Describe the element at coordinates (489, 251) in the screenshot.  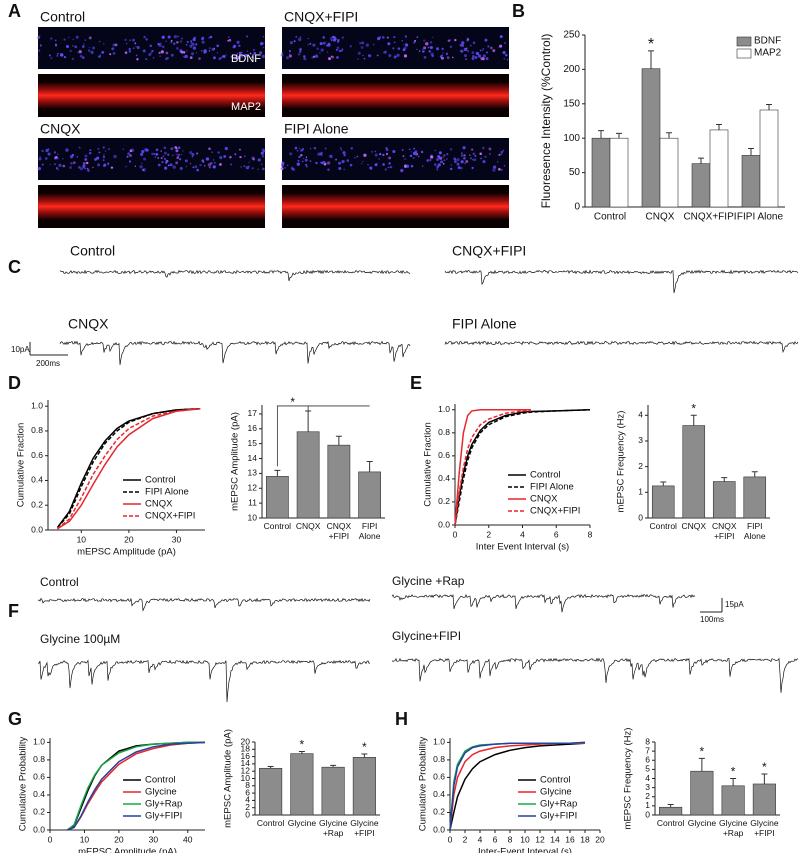
I see `trace-label: CNQX+FIPI` at that location.